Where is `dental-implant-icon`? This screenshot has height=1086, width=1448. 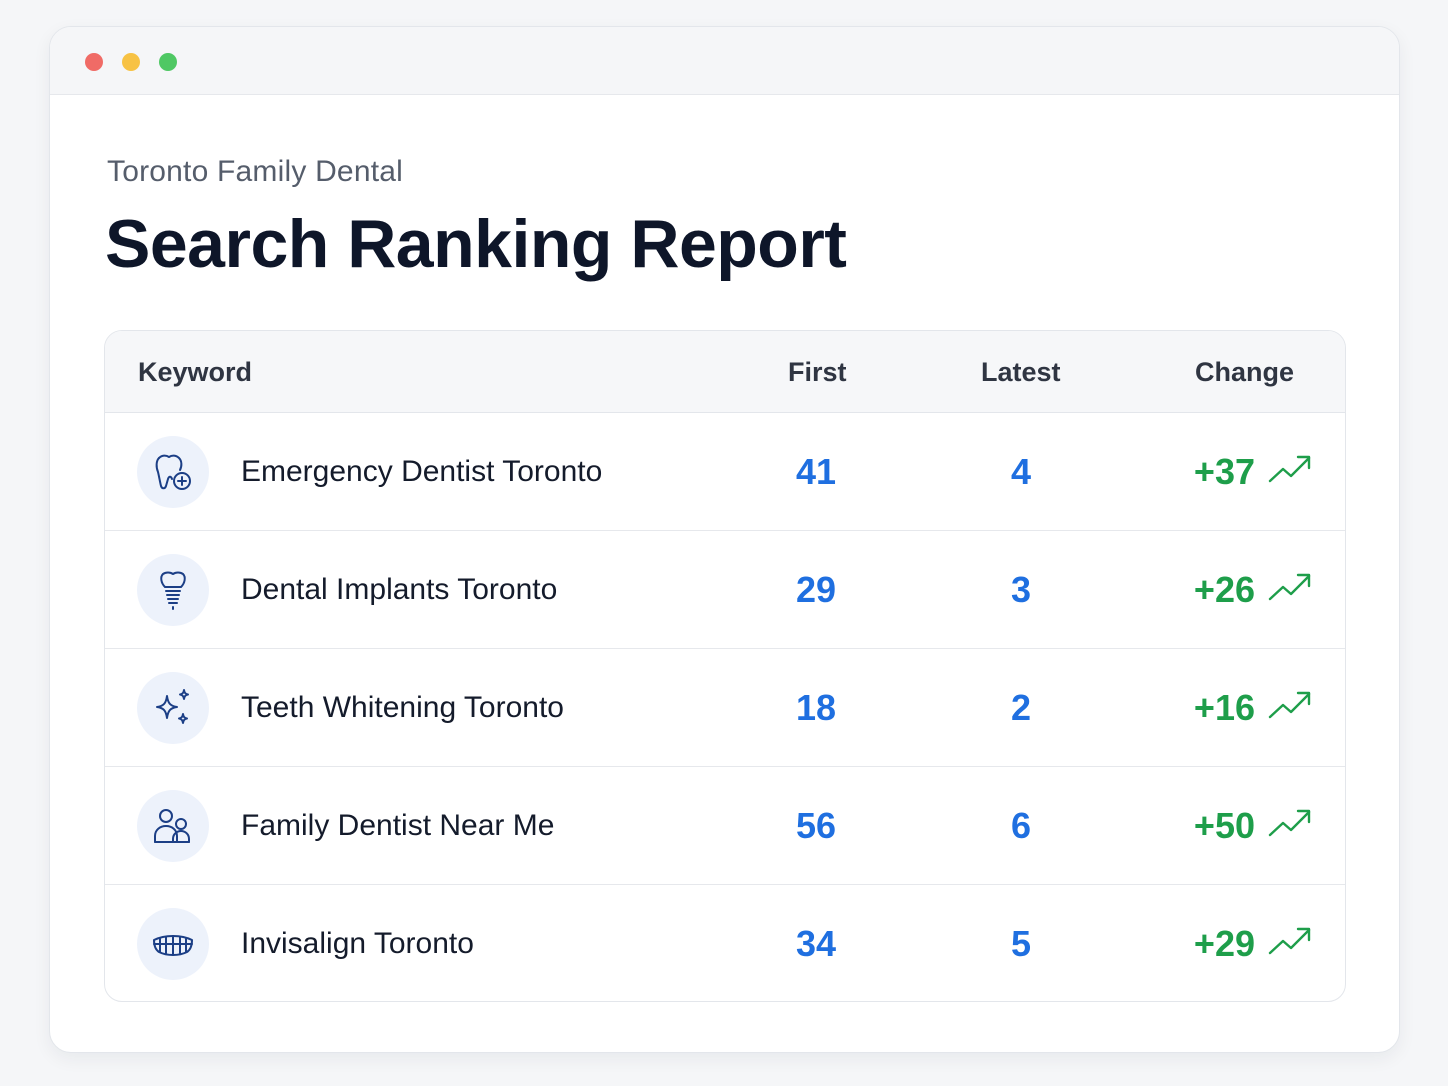 dental-implant-icon is located at coordinates (173, 590).